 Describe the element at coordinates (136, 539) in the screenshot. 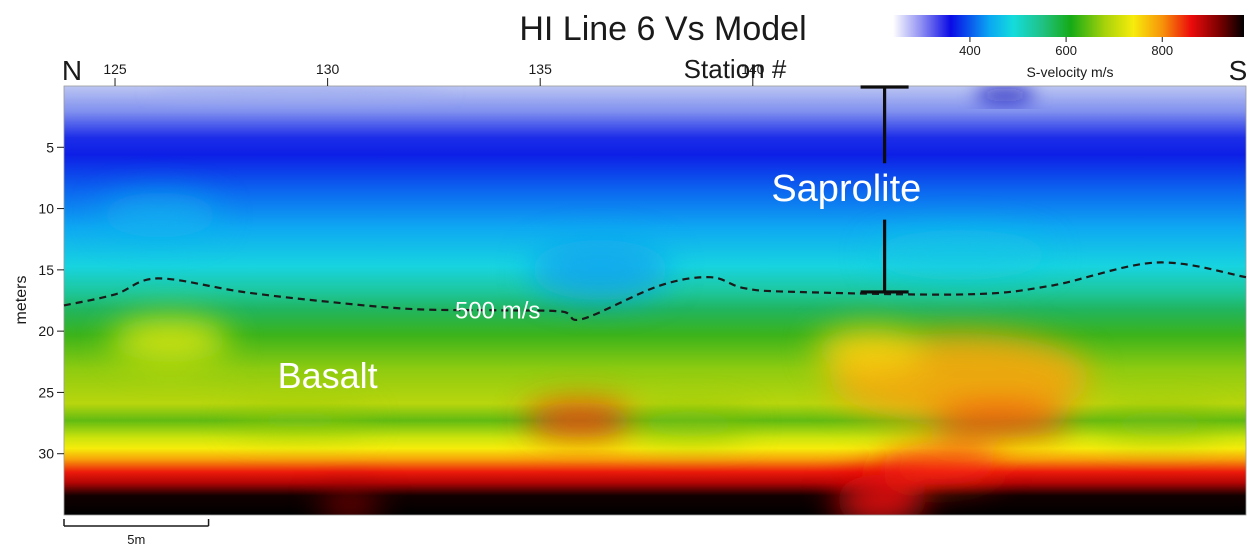

I see `scale-bar-label: 5m` at that location.